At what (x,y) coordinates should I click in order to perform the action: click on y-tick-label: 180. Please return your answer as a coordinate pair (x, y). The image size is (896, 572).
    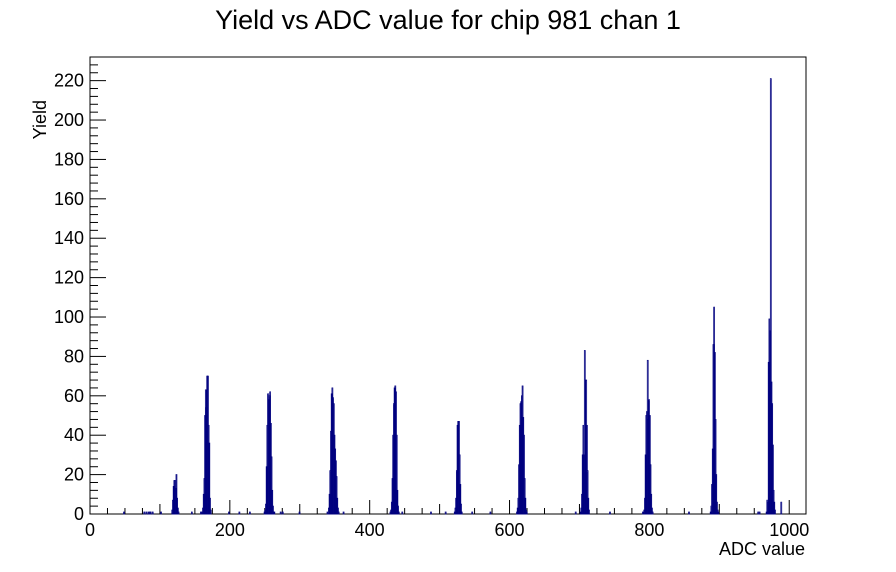
    Looking at the image, I should click on (69, 159).